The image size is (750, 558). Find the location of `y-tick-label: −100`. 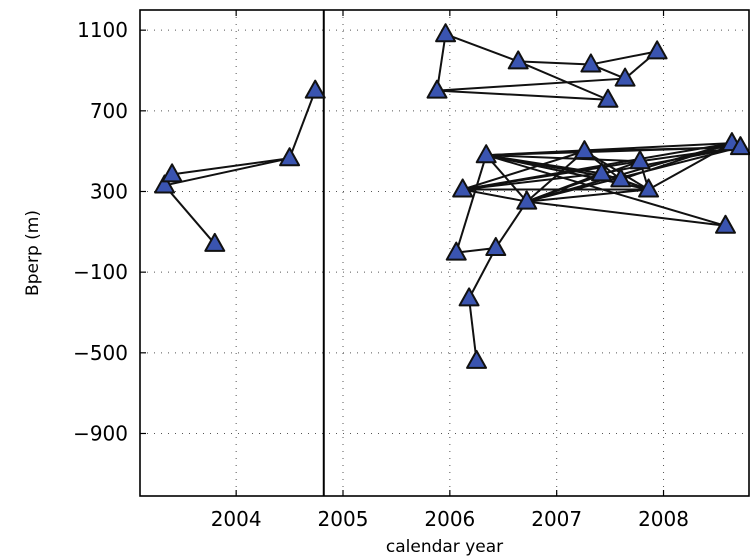

y-tick-label: −100 is located at coordinates (100, 272).